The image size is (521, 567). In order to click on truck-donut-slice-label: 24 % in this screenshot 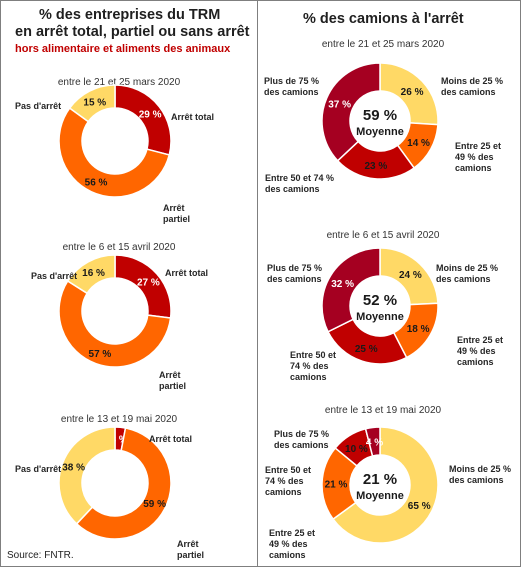, I will do `click(410, 275)`.